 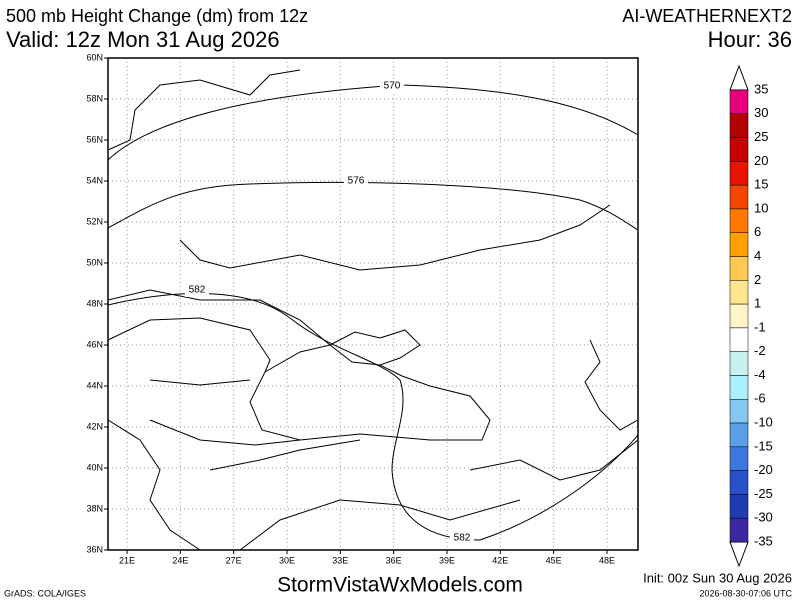 What do you see at coordinates (760, 350) in the screenshot?
I see `colorbar-label: -2` at bounding box center [760, 350].